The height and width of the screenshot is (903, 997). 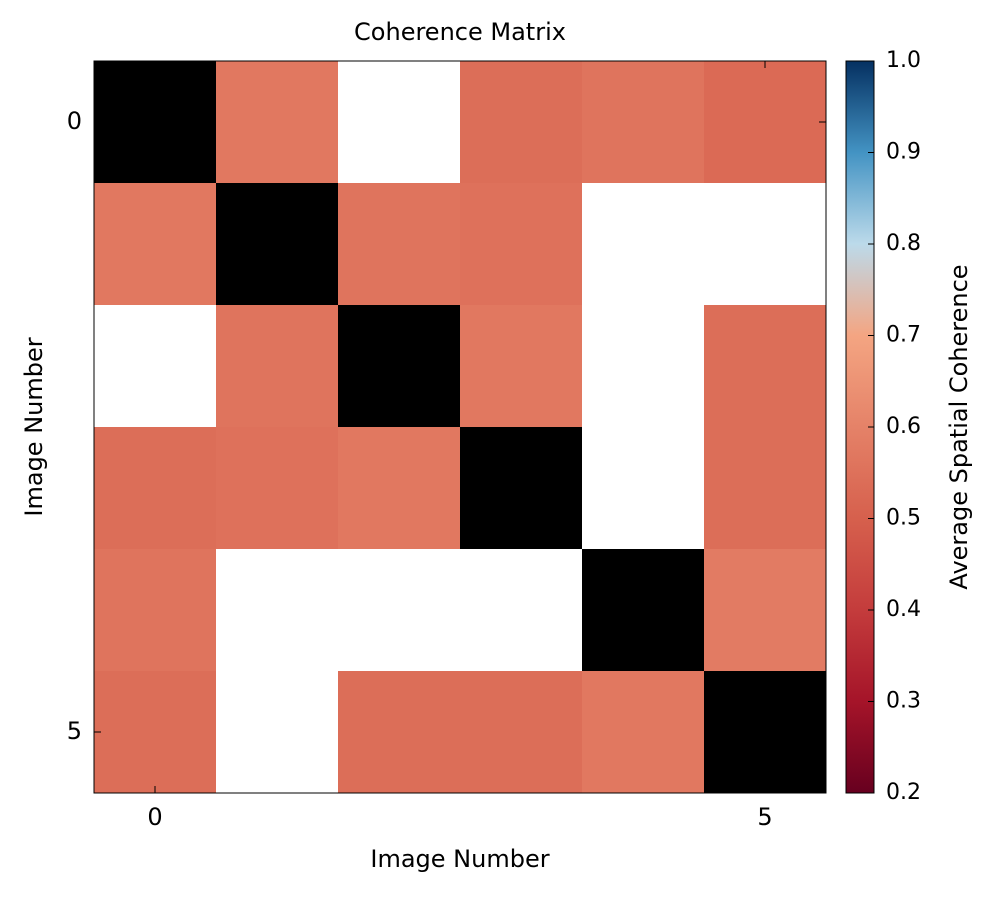 I want to click on colorbar-tick-label: 0.2, so click(x=903, y=792).